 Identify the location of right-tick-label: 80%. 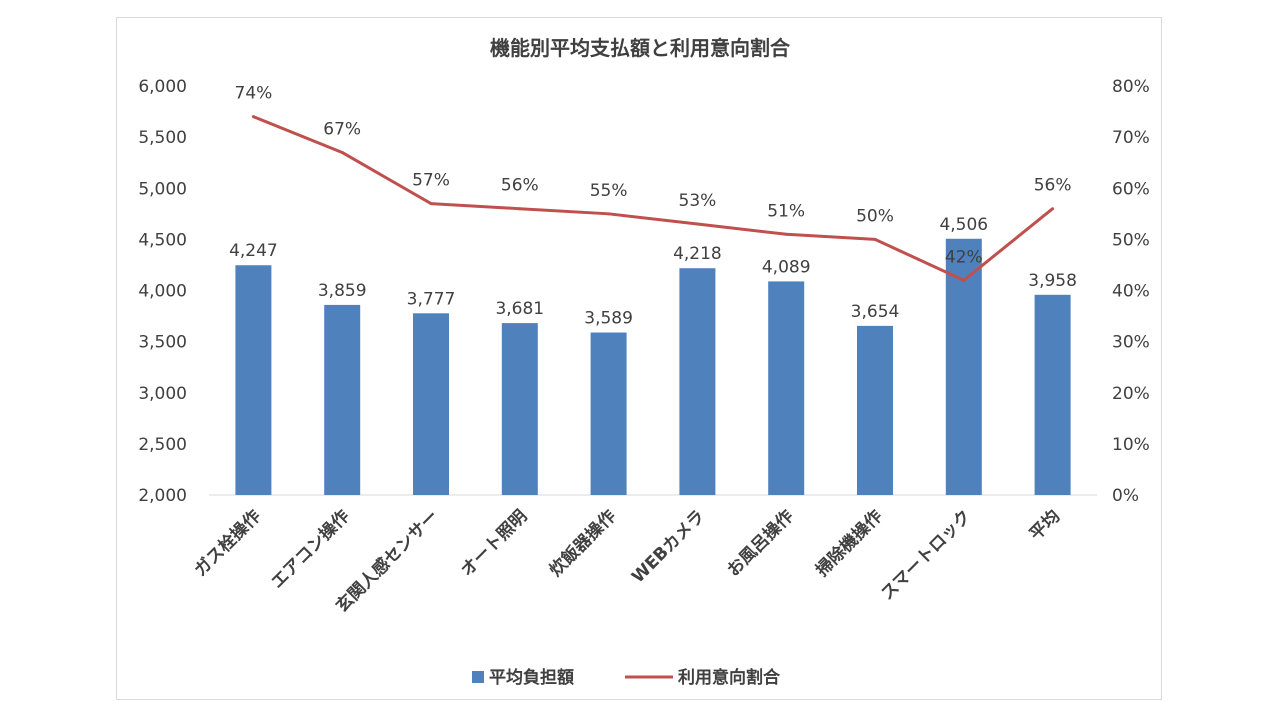
(1131, 87).